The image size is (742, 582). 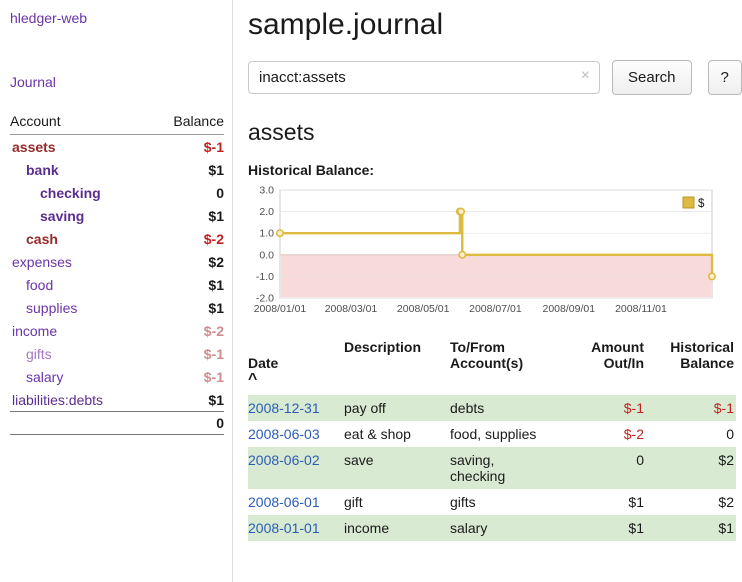 I want to click on account-row: gifts $-1, so click(x=117, y=353).